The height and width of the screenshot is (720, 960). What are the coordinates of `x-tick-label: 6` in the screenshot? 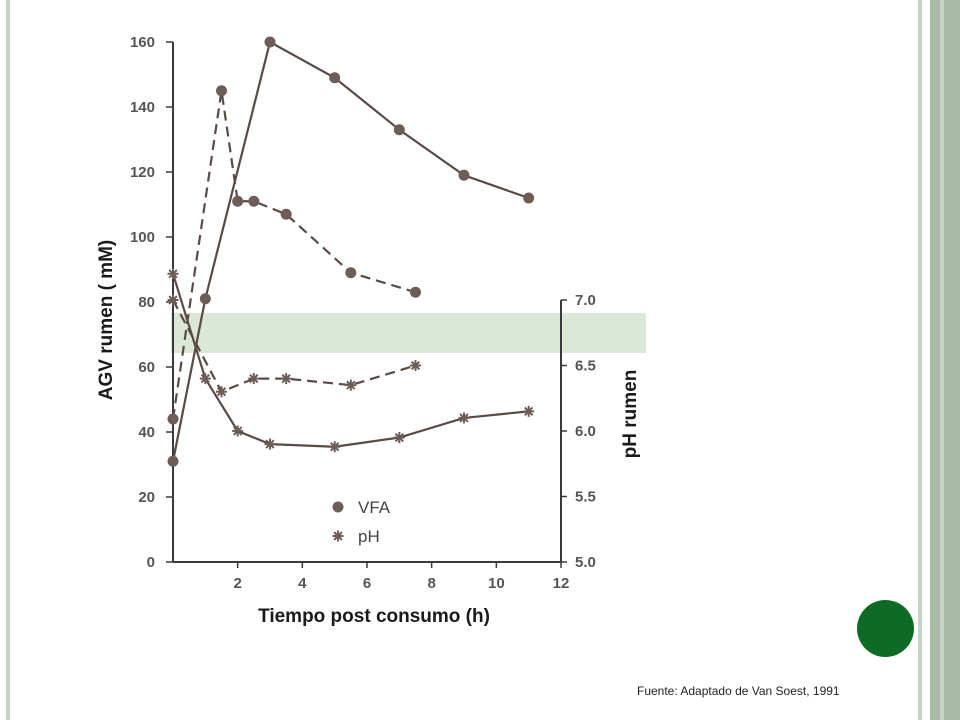 It's located at (367, 583).